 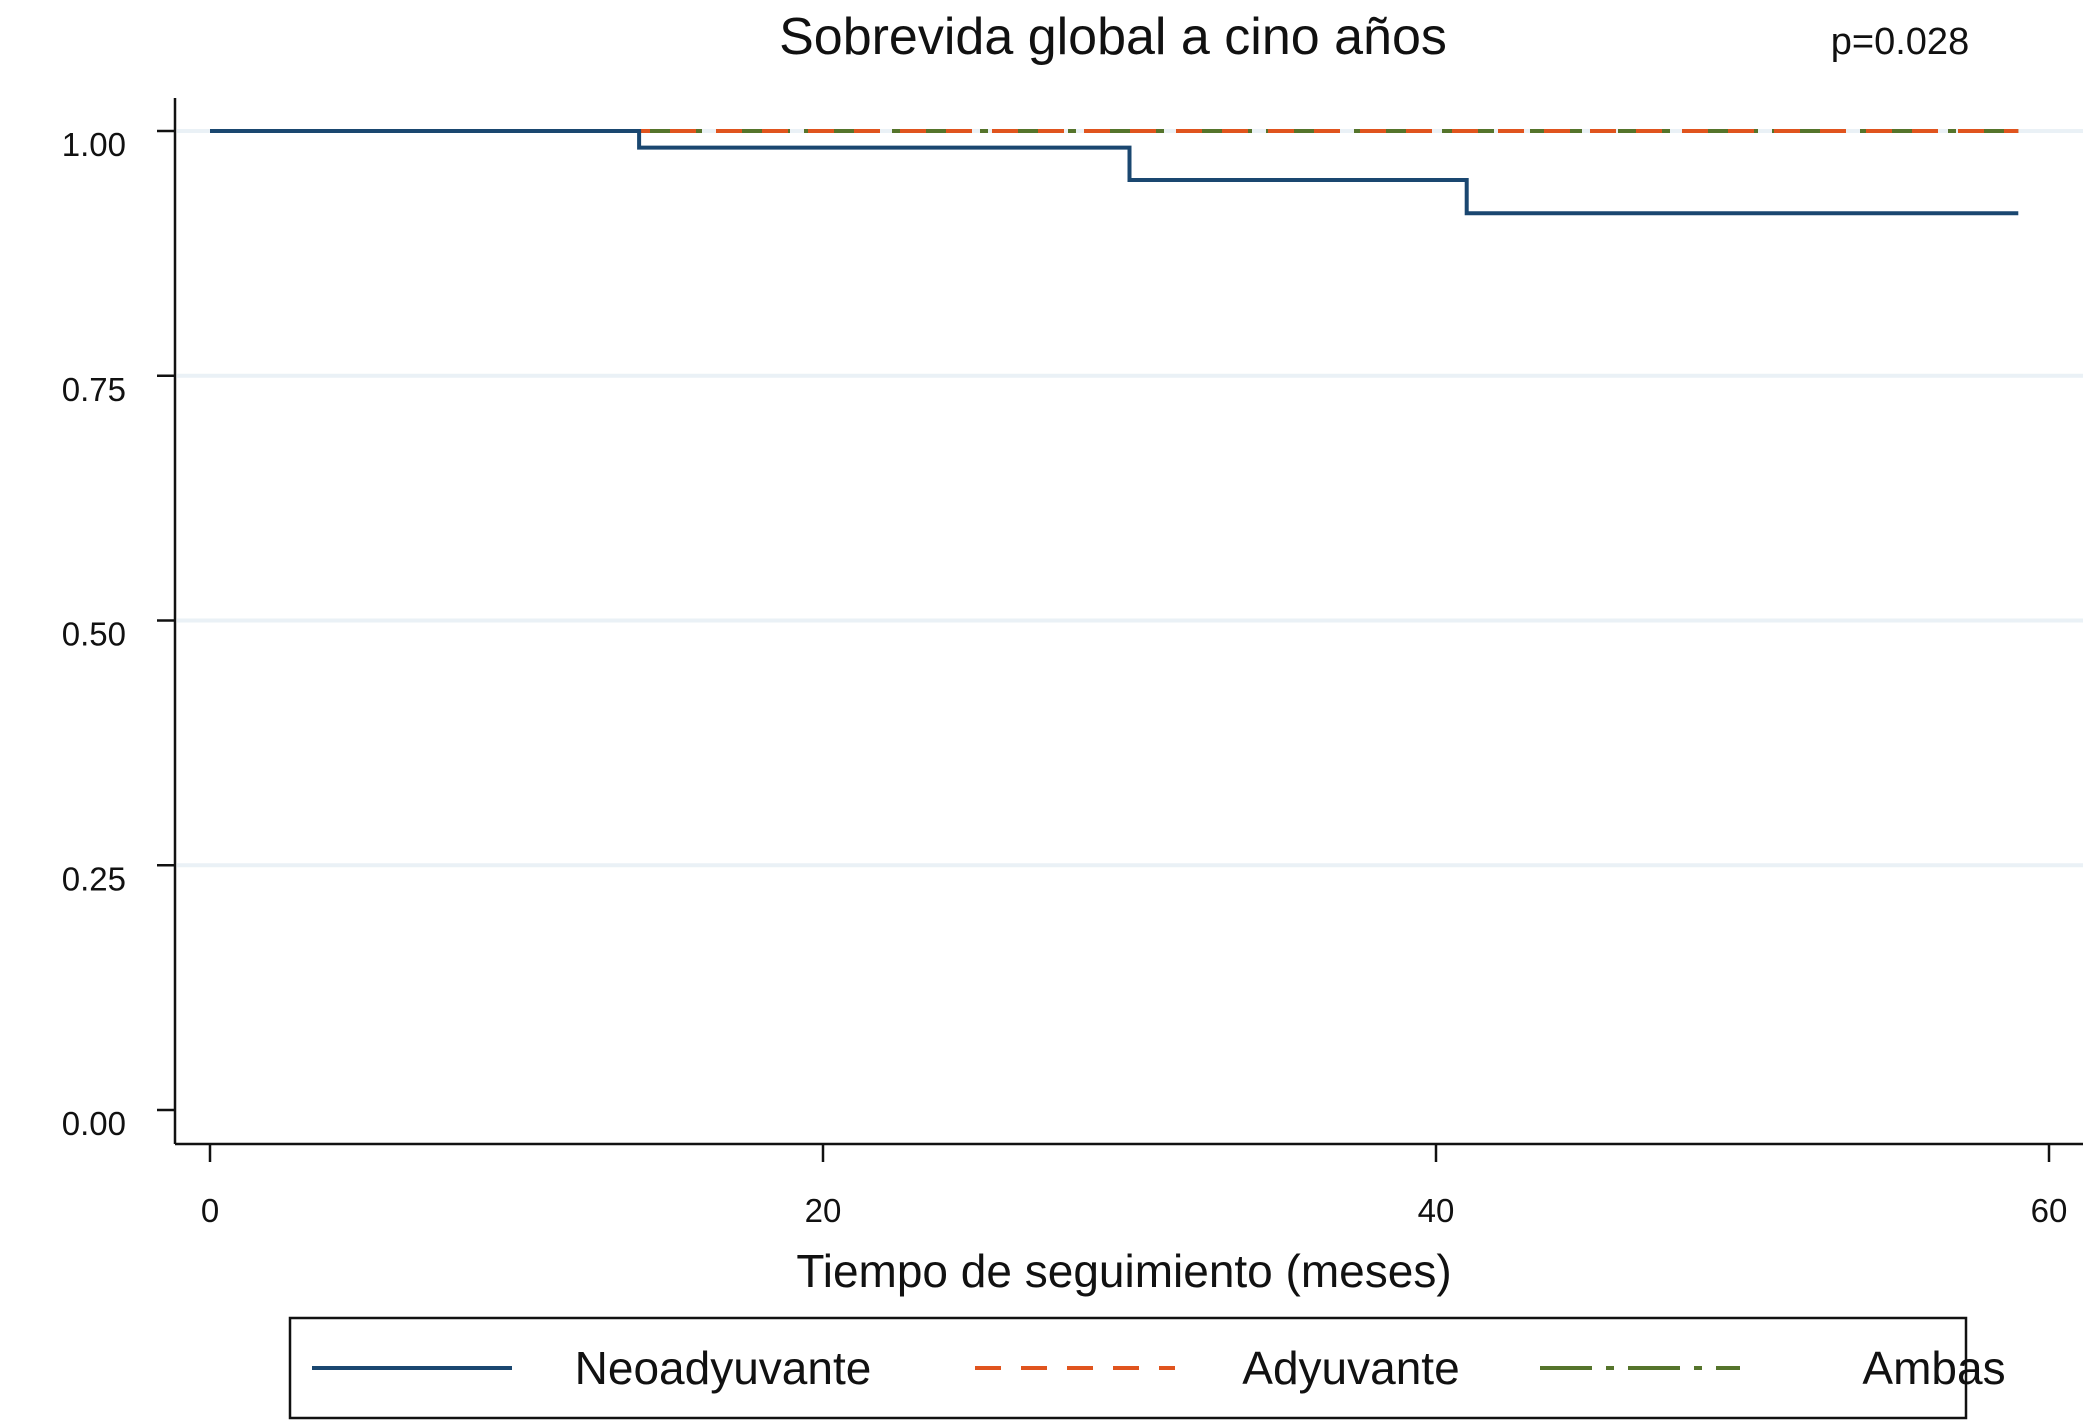 I want to click on x-tick-label: 60, so click(x=2049, y=1210).